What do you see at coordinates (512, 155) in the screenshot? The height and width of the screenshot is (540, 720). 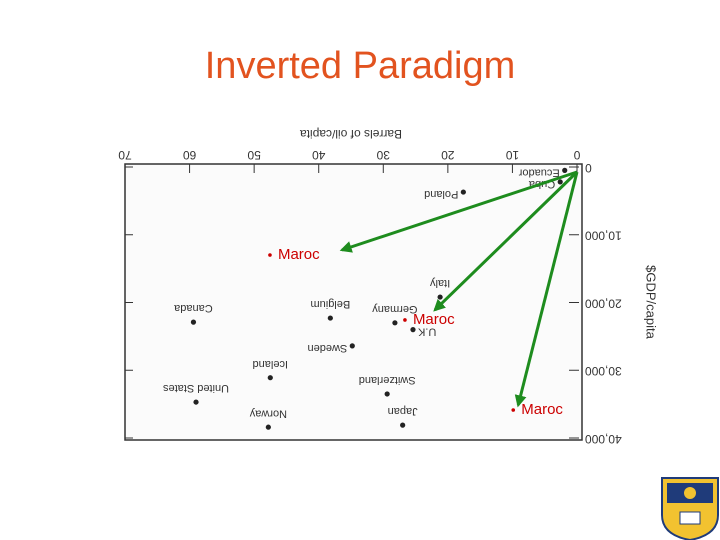 I see `x-tick-label: 10` at bounding box center [512, 155].